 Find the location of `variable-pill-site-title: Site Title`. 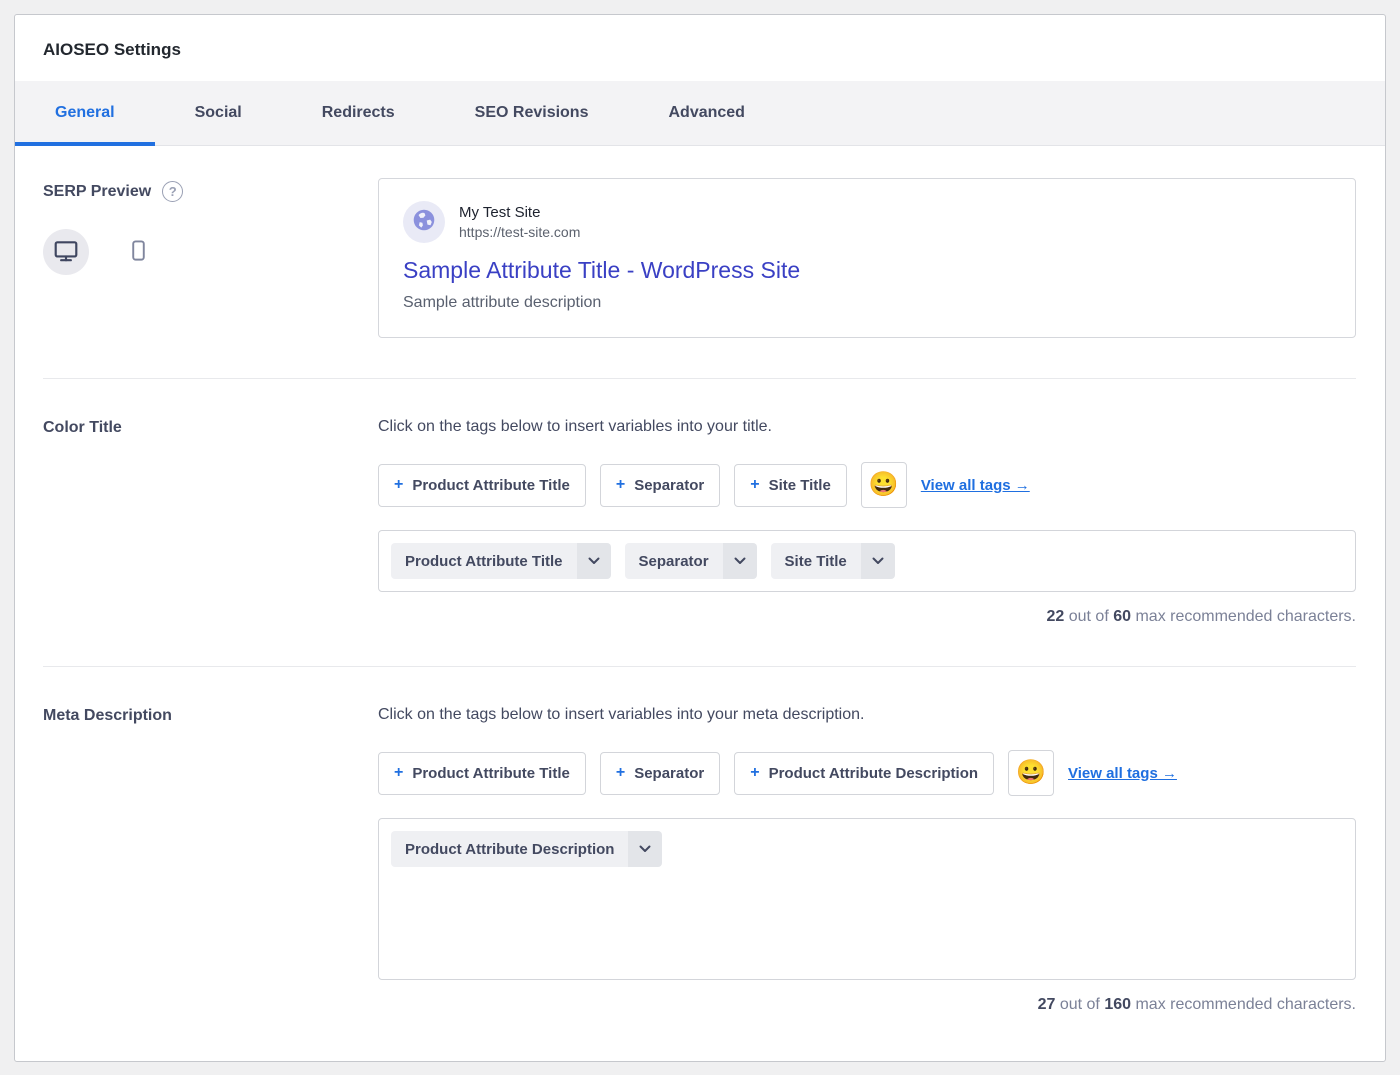

variable-pill-site-title: Site Title is located at coordinates (832, 561).